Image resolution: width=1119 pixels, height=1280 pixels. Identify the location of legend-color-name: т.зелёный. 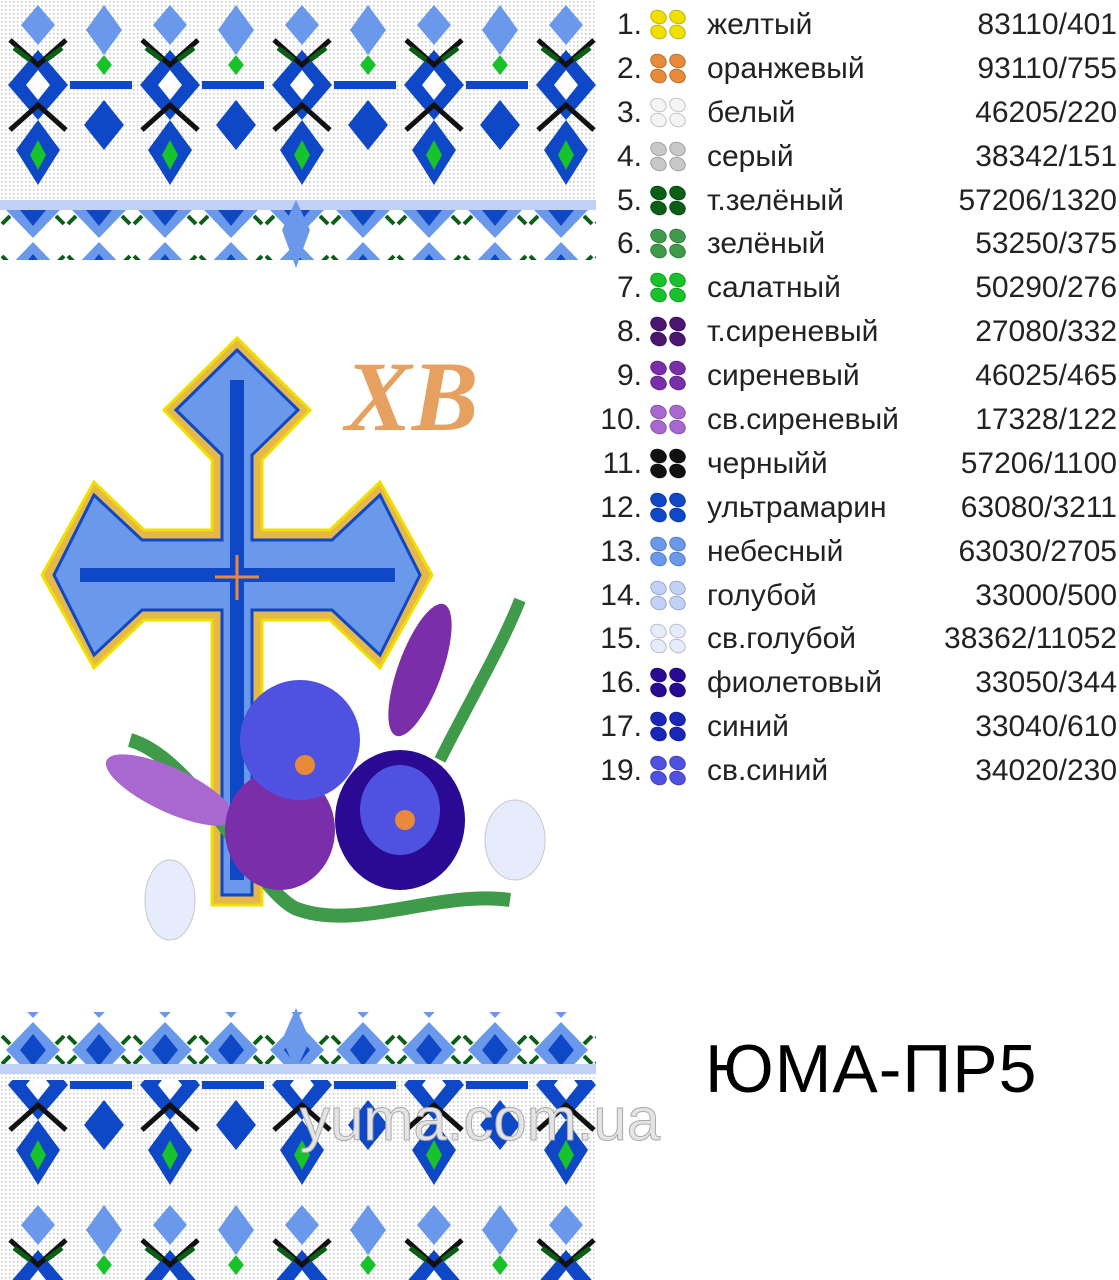
(775, 200).